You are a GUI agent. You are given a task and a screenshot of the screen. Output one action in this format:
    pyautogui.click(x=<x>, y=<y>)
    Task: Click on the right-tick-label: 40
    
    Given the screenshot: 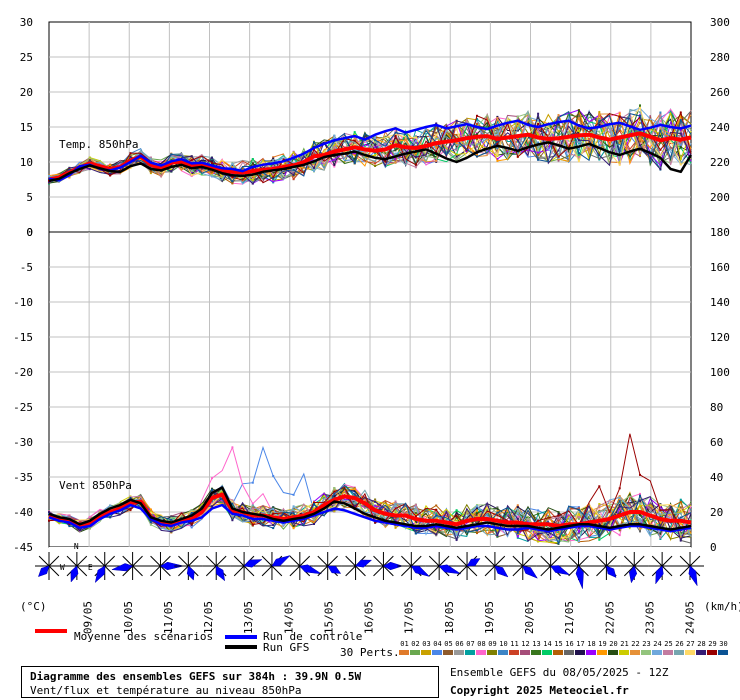 What is the action you would take?
    pyautogui.click(x=716, y=477)
    